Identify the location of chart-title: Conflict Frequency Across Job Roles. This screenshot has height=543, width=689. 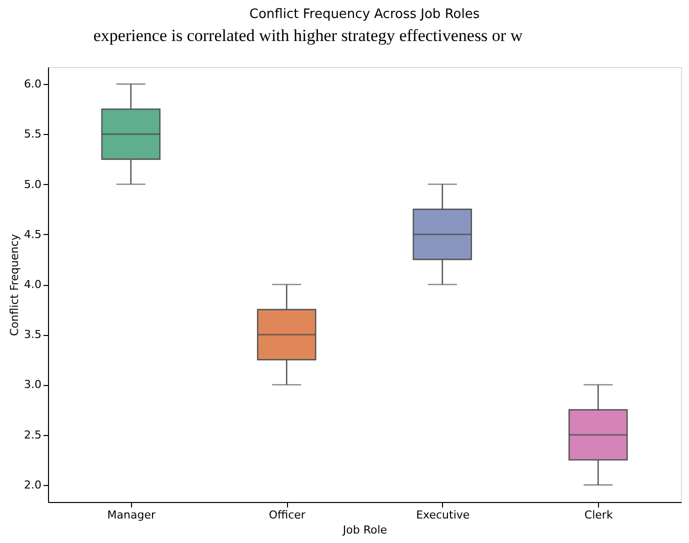
(364, 14).